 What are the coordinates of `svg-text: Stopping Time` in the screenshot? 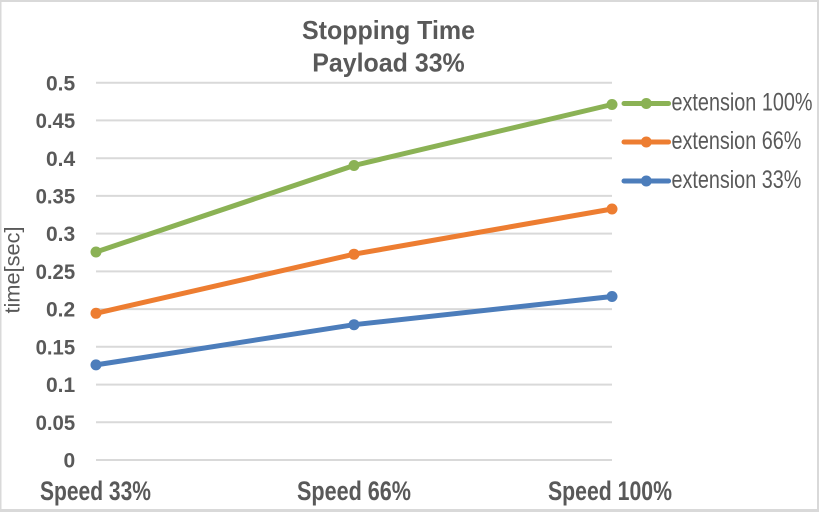 It's located at (388, 30).